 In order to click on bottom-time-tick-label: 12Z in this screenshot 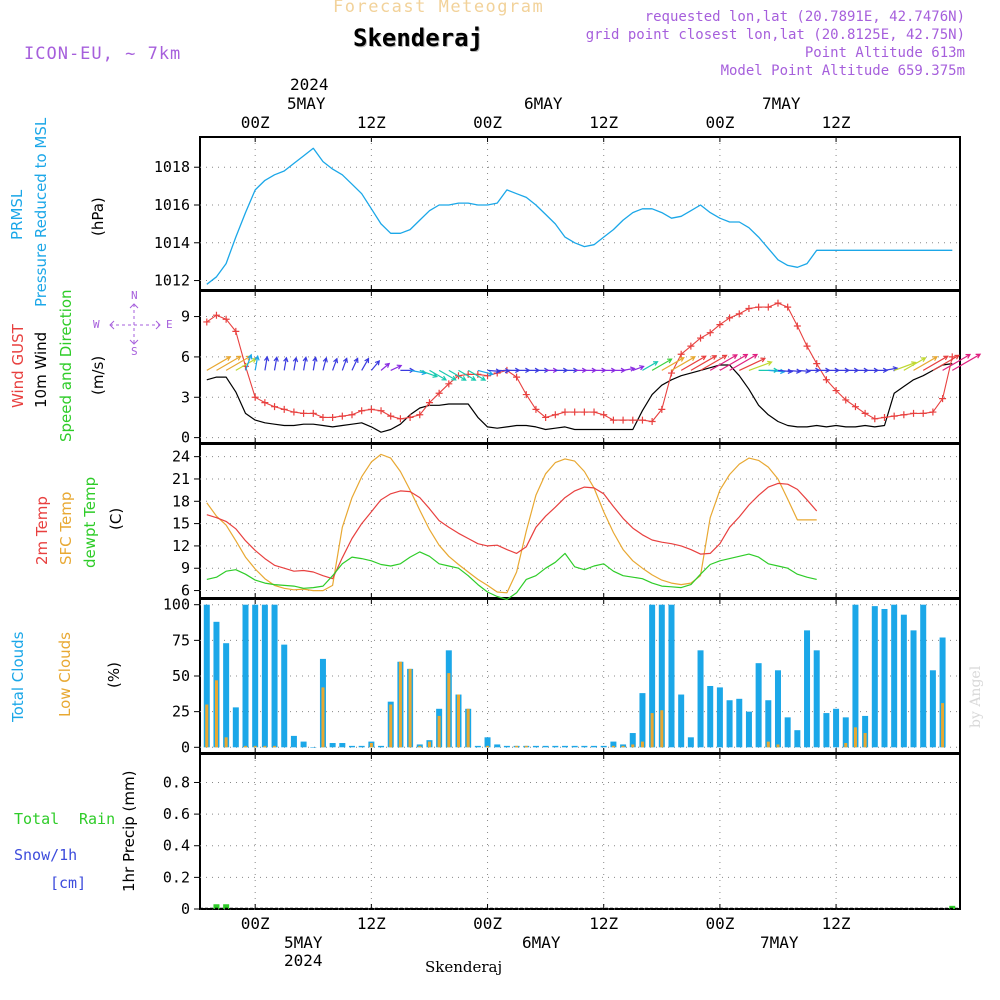, I will do `click(371, 923)`.